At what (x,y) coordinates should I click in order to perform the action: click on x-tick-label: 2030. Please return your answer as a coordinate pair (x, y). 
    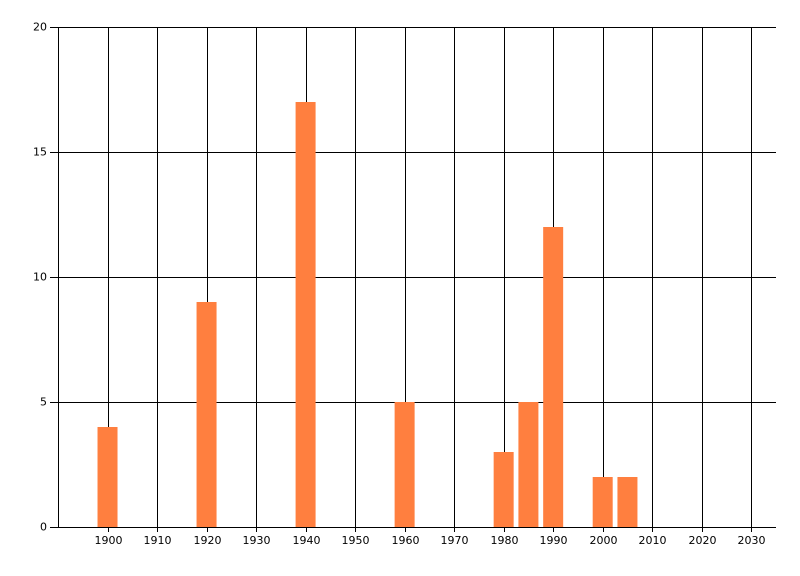
    Looking at the image, I should click on (752, 540).